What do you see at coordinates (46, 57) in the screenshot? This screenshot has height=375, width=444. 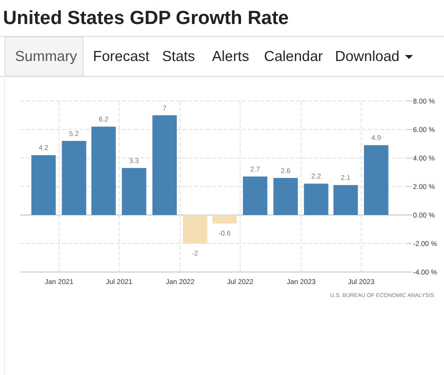 I see `text: Summary` at bounding box center [46, 57].